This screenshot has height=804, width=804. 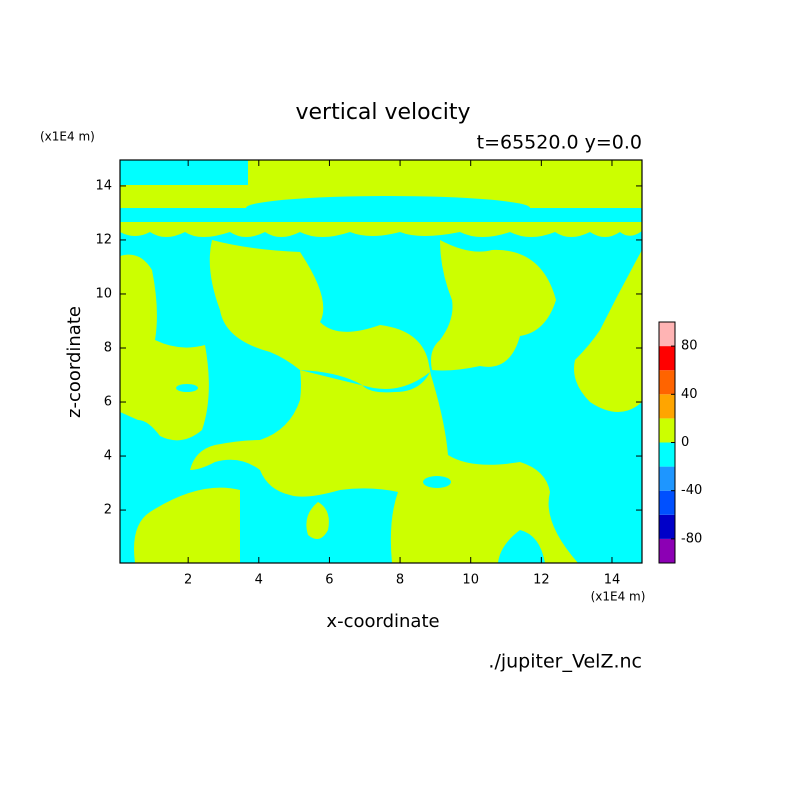 What do you see at coordinates (108, 510) in the screenshot?
I see `y-tick-label: 2` at bounding box center [108, 510].